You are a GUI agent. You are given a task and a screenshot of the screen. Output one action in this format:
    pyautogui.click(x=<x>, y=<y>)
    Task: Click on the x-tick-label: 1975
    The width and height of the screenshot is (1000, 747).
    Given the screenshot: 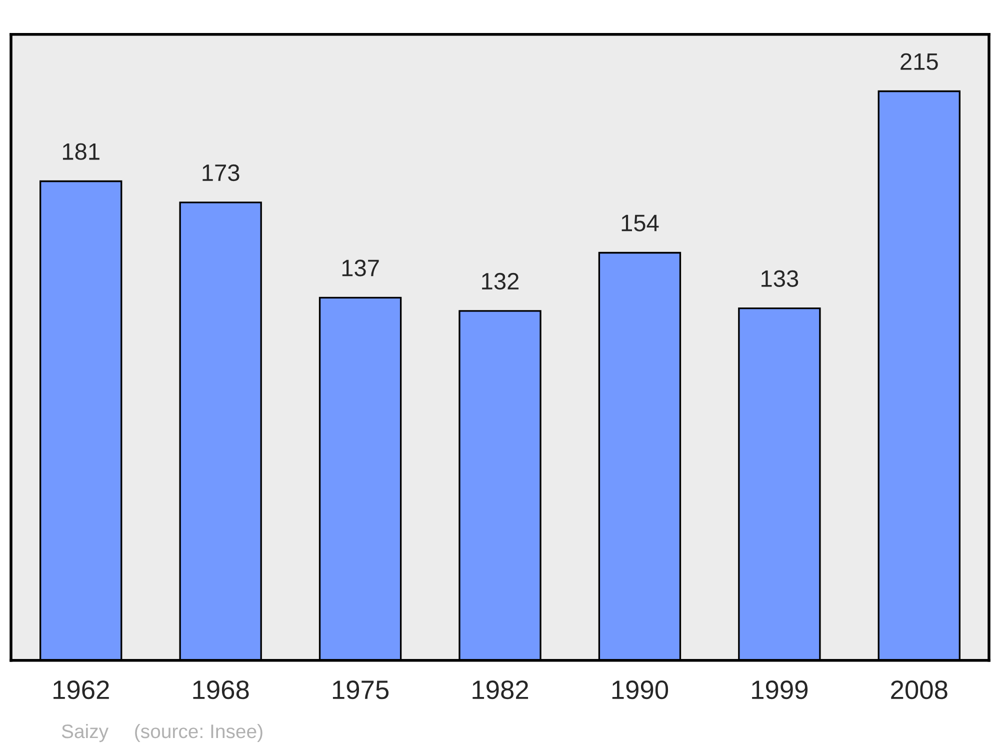 What is the action you would take?
    pyautogui.click(x=360, y=690)
    